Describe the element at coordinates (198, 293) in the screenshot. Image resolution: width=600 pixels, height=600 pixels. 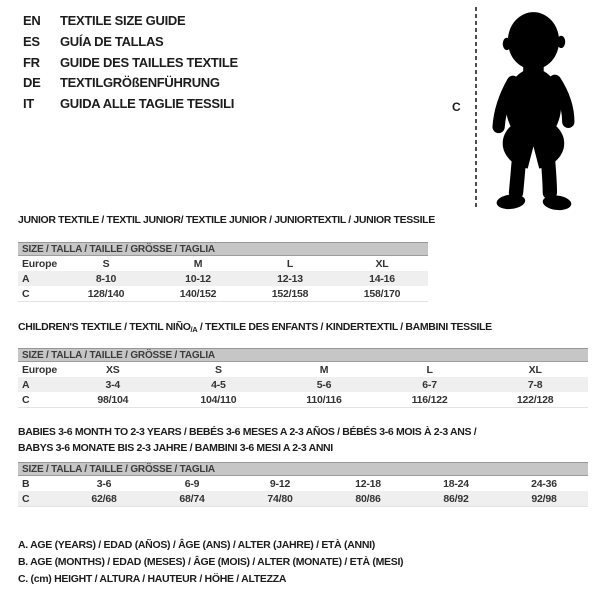
I see `table-cell: 140/152` at that location.